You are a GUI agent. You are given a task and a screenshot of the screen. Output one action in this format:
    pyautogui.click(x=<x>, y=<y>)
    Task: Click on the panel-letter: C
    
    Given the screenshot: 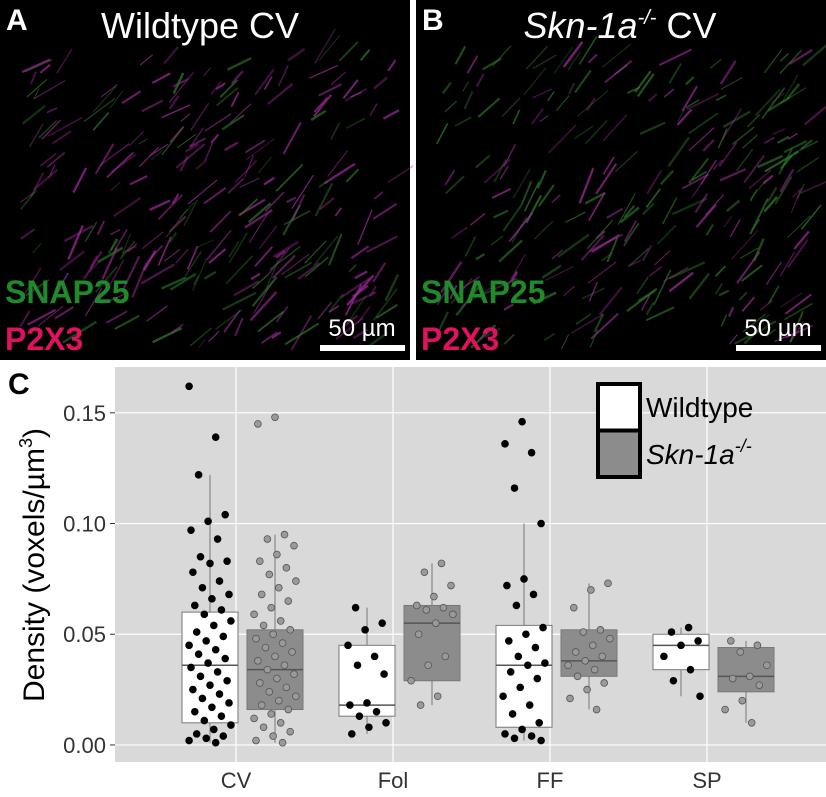 What is the action you would take?
    pyautogui.click(x=19, y=384)
    